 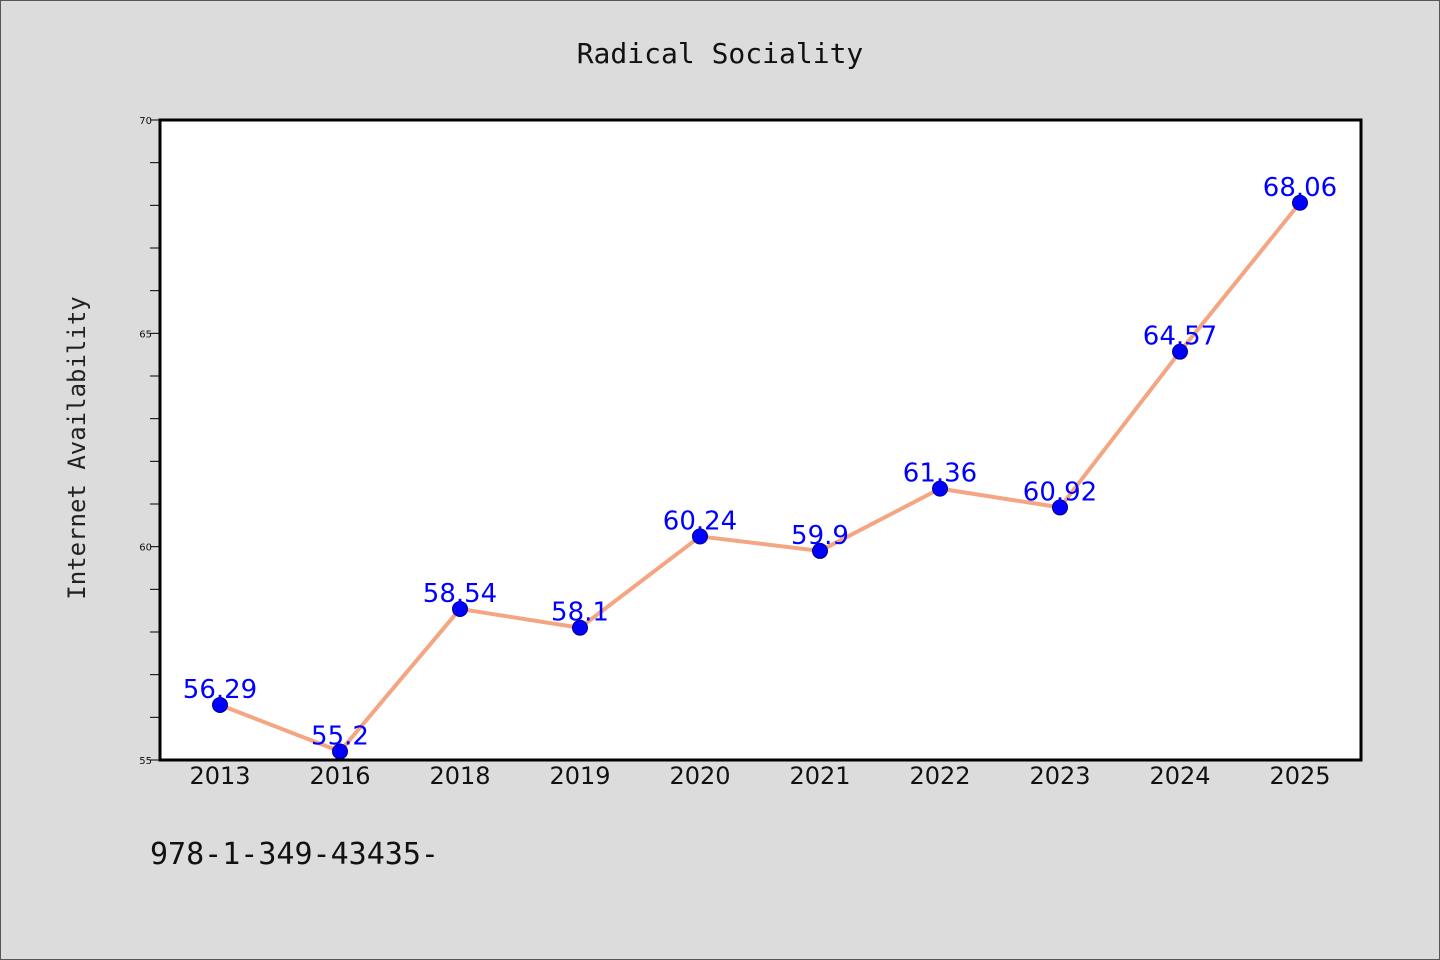 I want to click on y-tick-labels: 55 60 65 70, so click(x=145, y=441).